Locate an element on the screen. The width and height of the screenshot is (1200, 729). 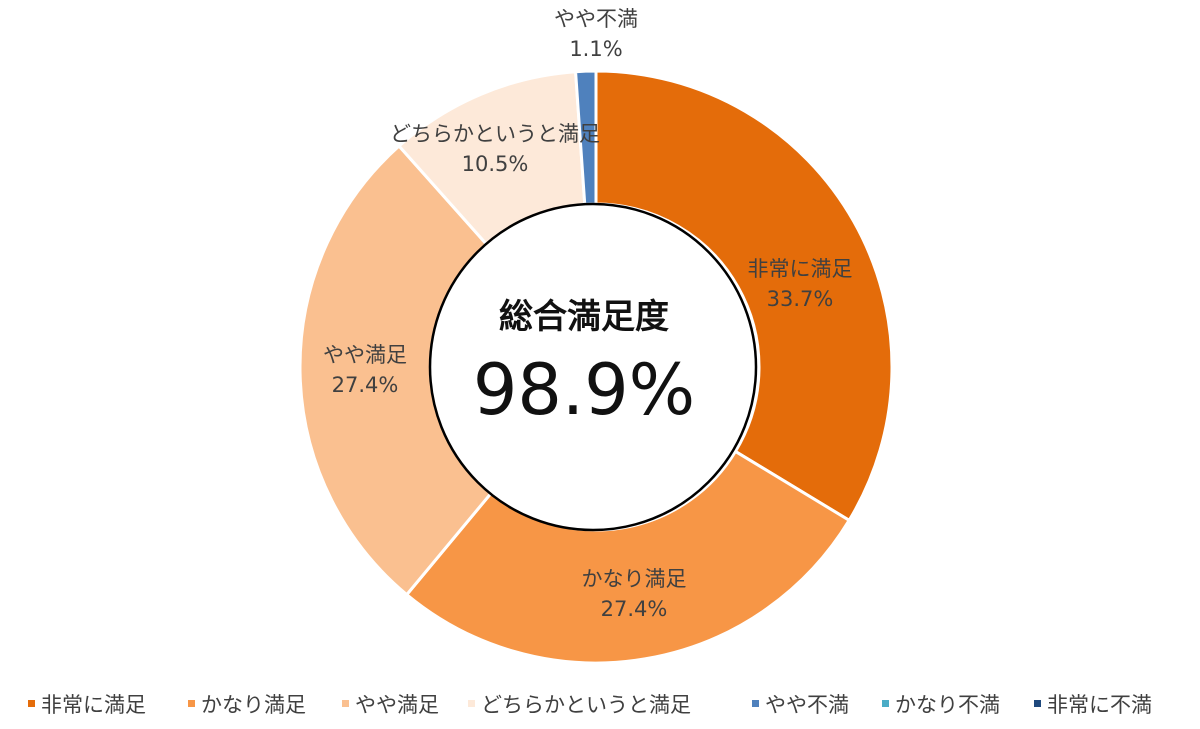
legend-item-6: かなり不満 is located at coordinates (941, 705).